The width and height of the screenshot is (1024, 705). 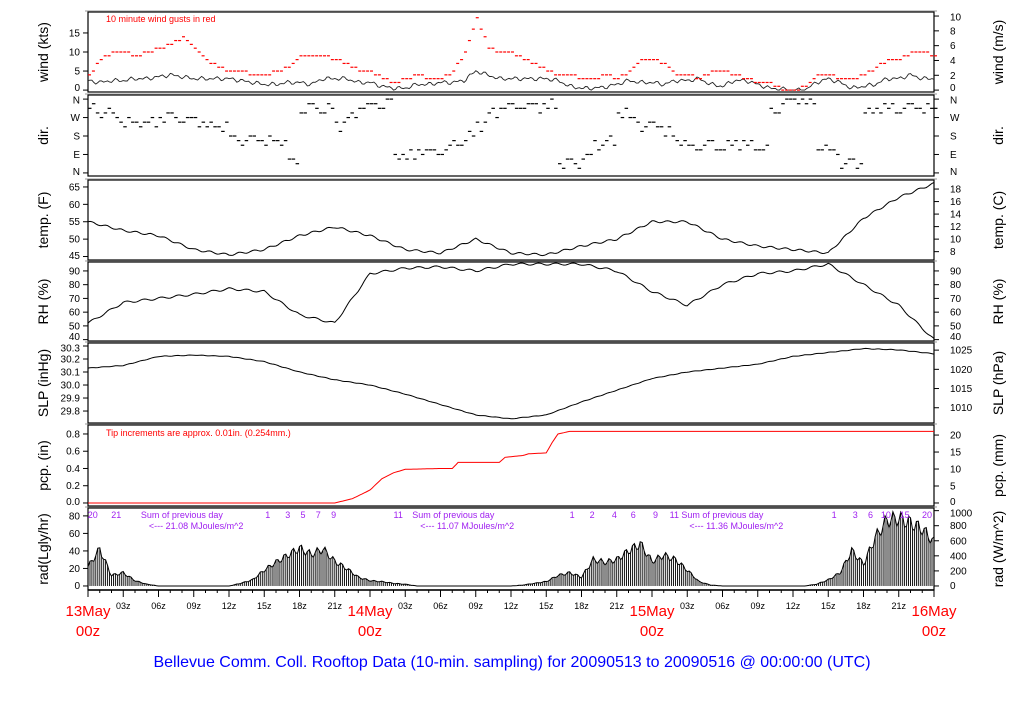 What do you see at coordinates (75, 516) in the screenshot?
I see `rad-left-tick-label: 80` at bounding box center [75, 516].